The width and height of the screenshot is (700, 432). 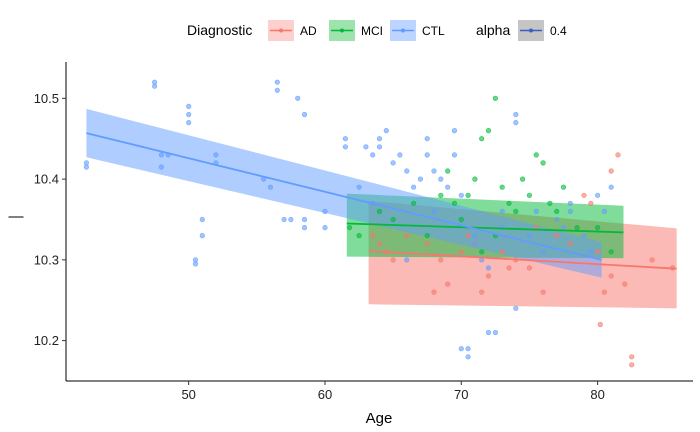 I want to click on legend-key-mci-point, so click(x=342, y=30).